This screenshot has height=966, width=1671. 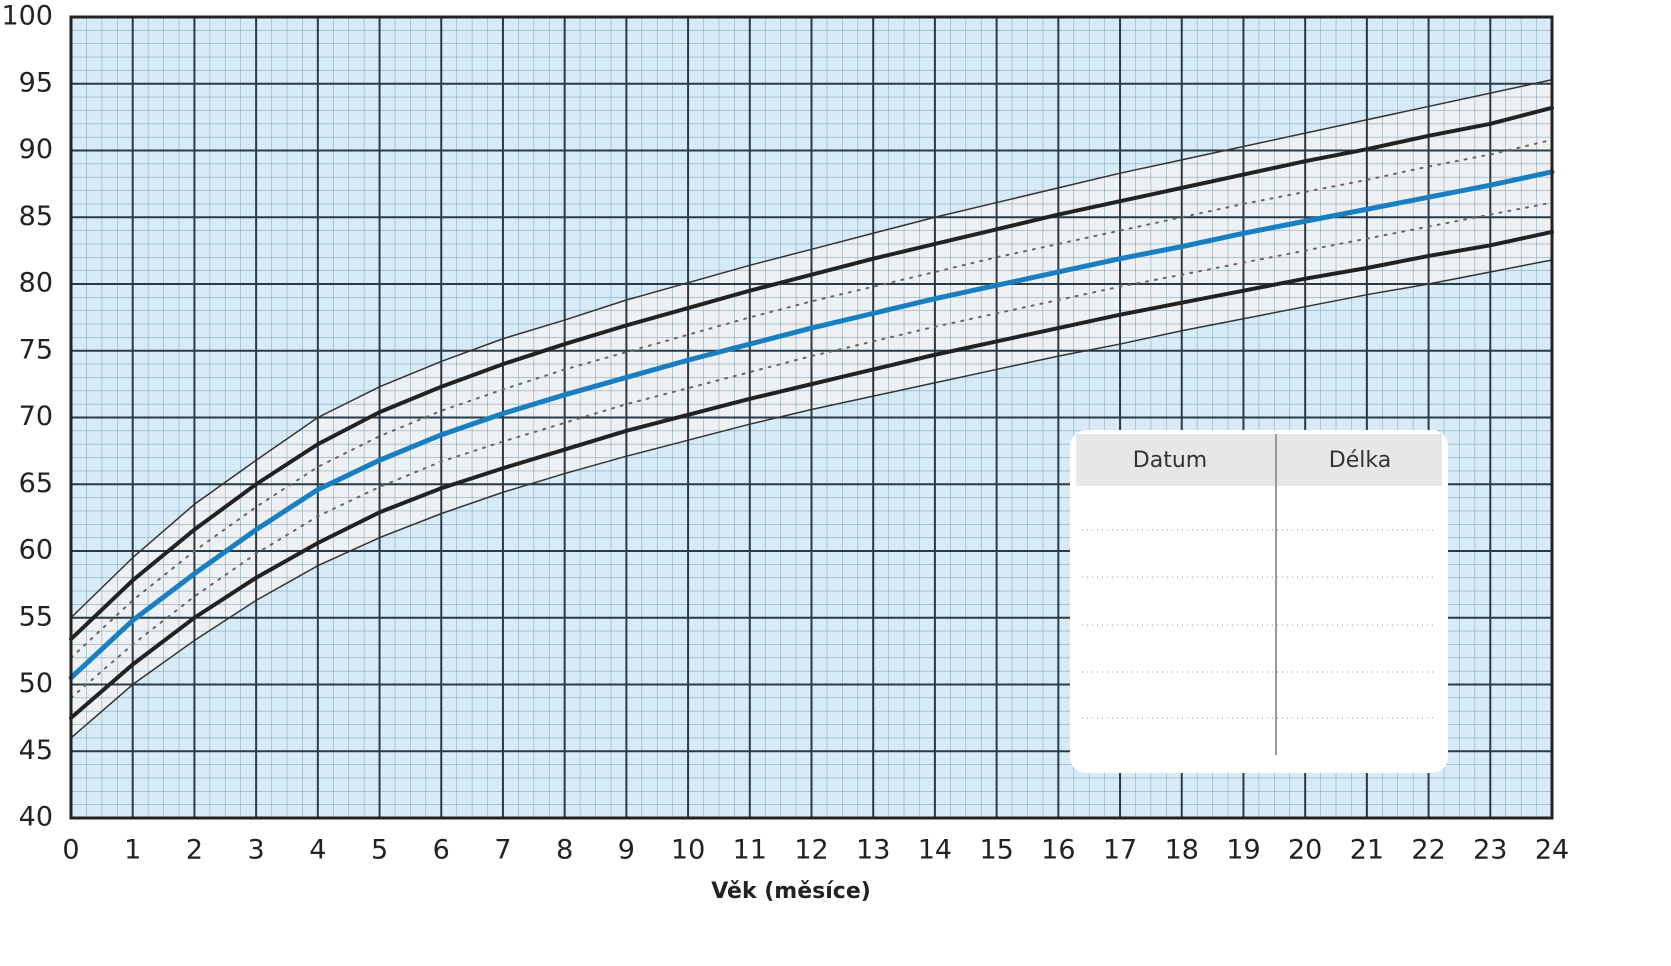 What do you see at coordinates (935, 850) in the screenshot?
I see `x-tick-label: 14` at bounding box center [935, 850].